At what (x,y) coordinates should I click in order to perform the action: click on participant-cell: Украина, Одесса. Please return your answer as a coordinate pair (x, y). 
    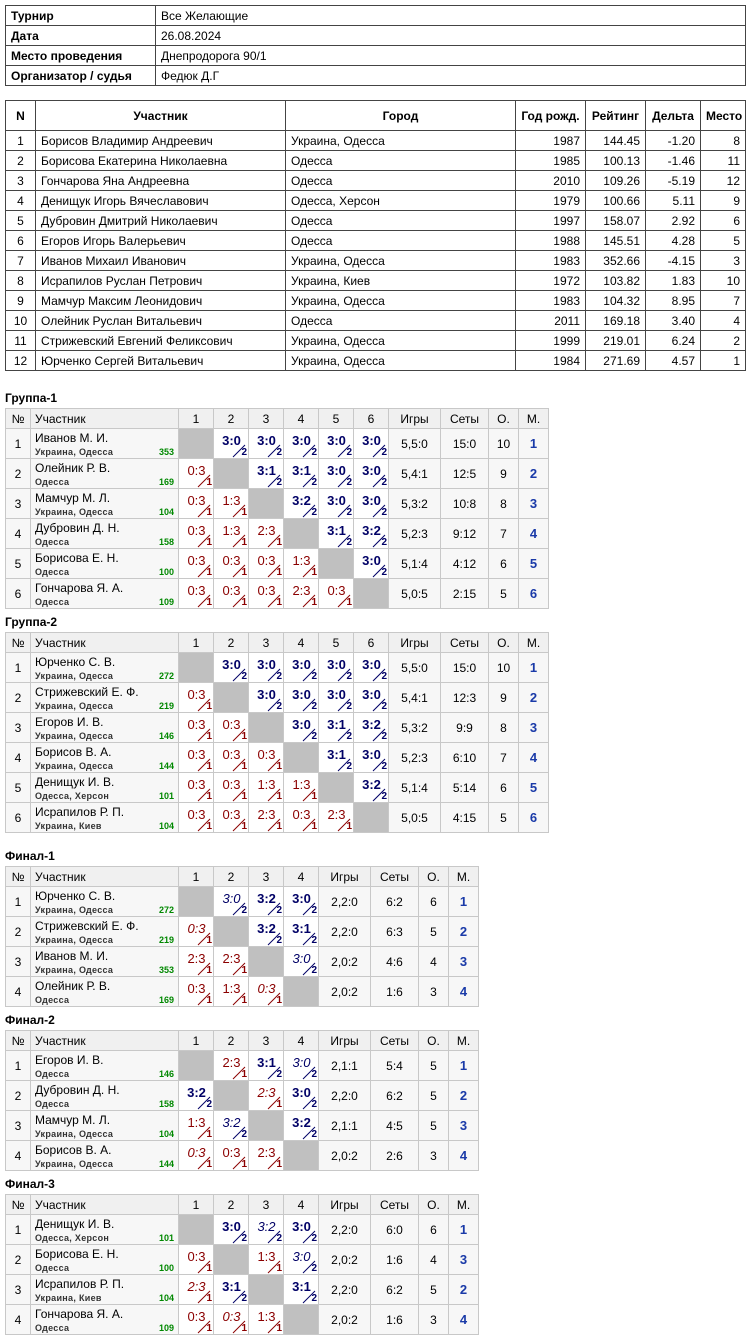
    Looking at the image, I should click on (400, 360).